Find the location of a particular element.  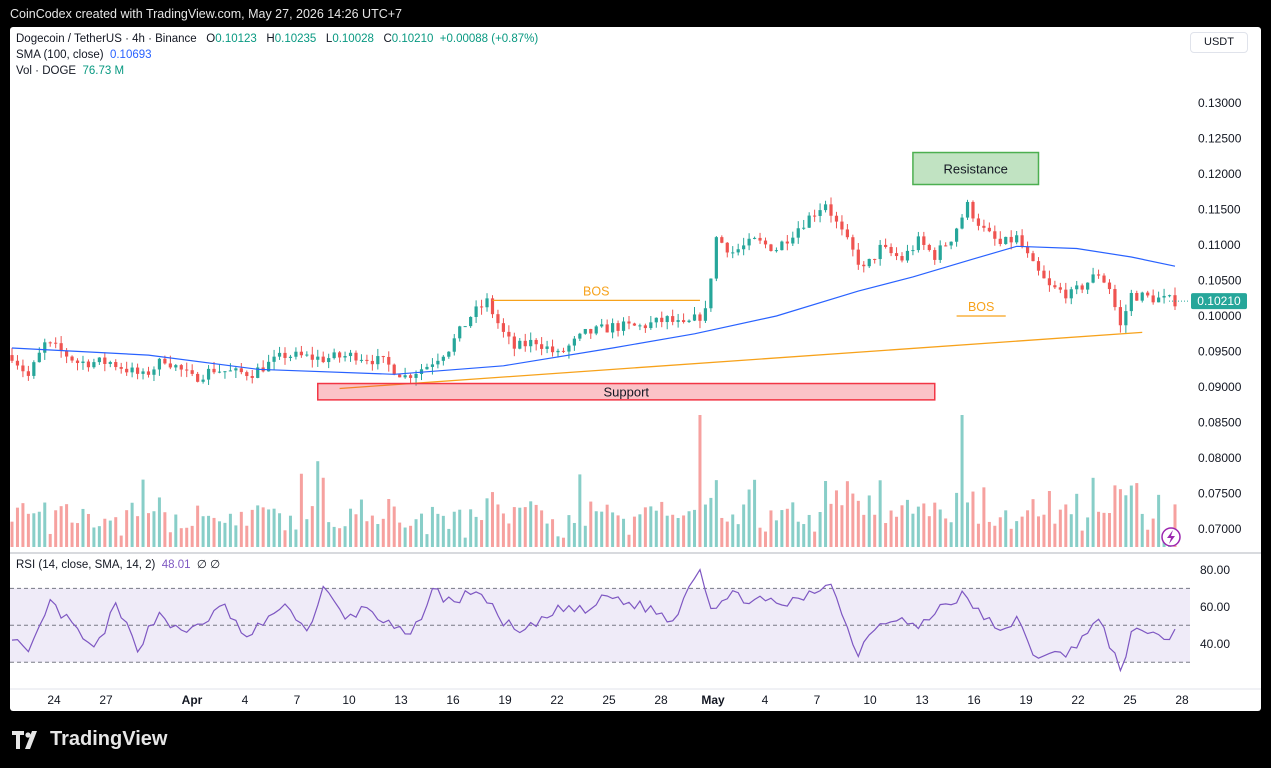

resistance-zone is located at coordinates (976, 168).